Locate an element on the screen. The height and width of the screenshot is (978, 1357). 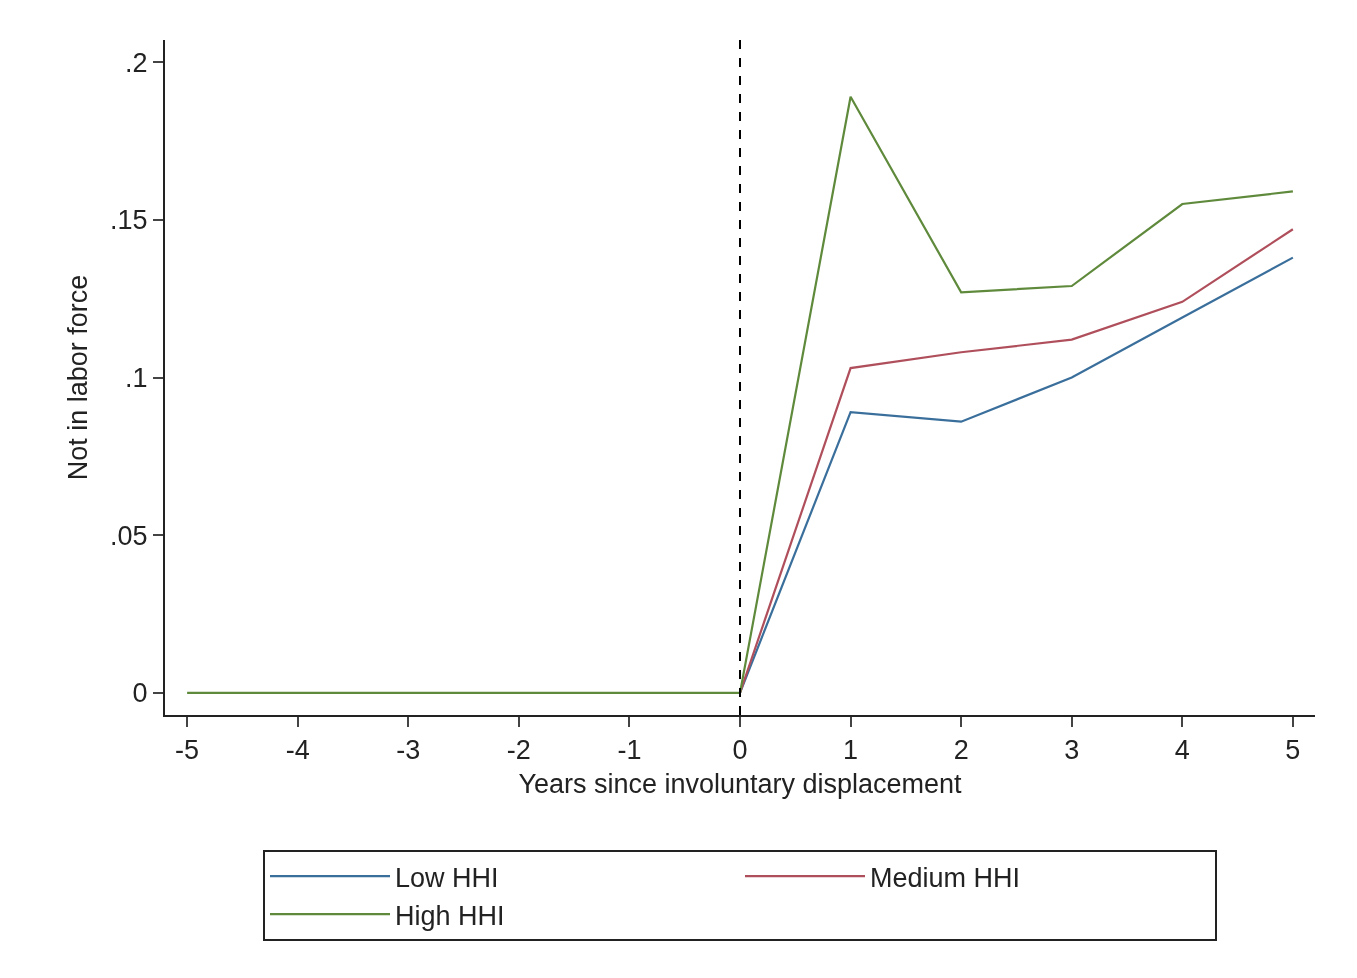
x-tick-label: -3 is located at coordinates (408, 750).